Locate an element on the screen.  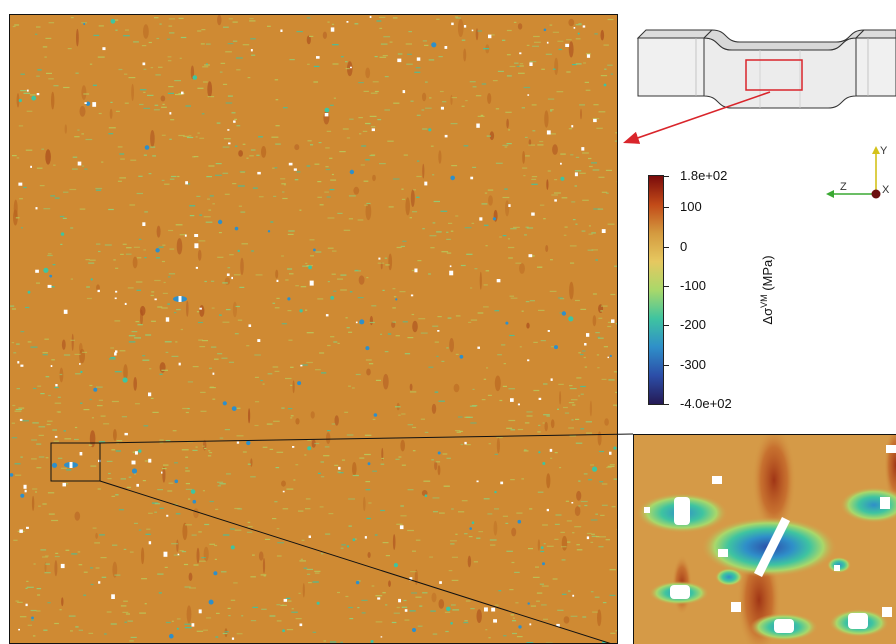
colorbar-title-prefix: Δσ is located at coordinates (768, 316).